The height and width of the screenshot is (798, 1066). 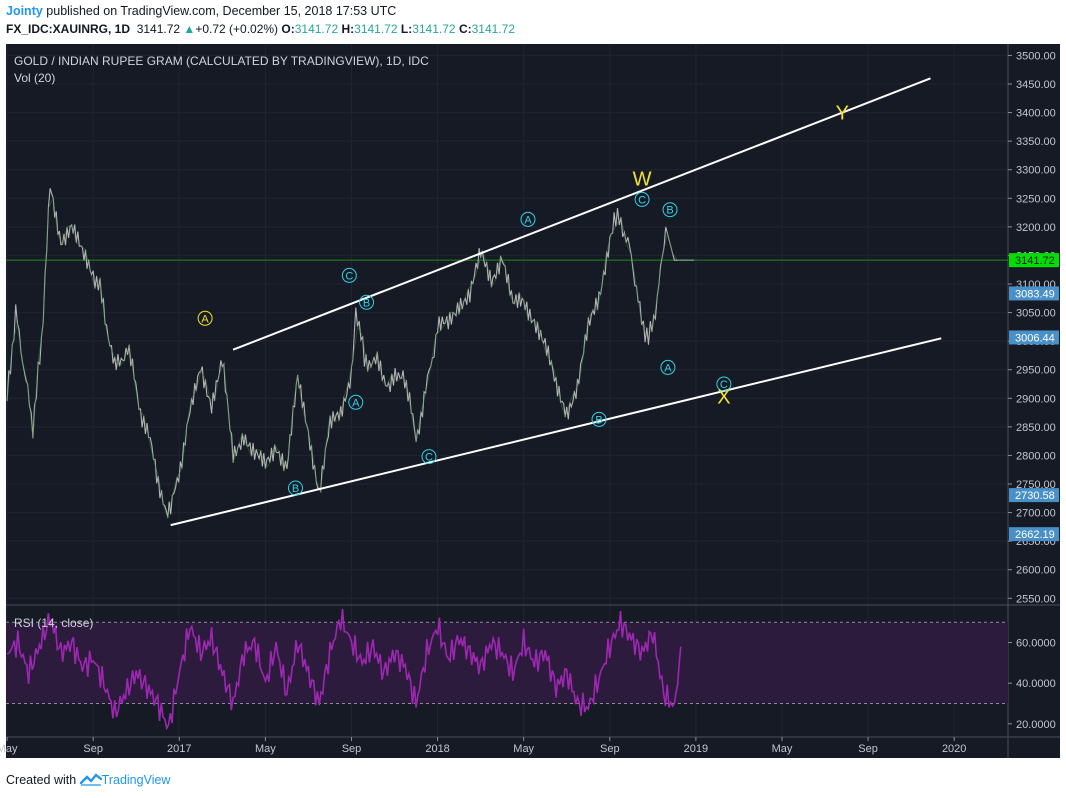 I want to click on price-tag-label: 2662.19, so click(x=1035, y=535).